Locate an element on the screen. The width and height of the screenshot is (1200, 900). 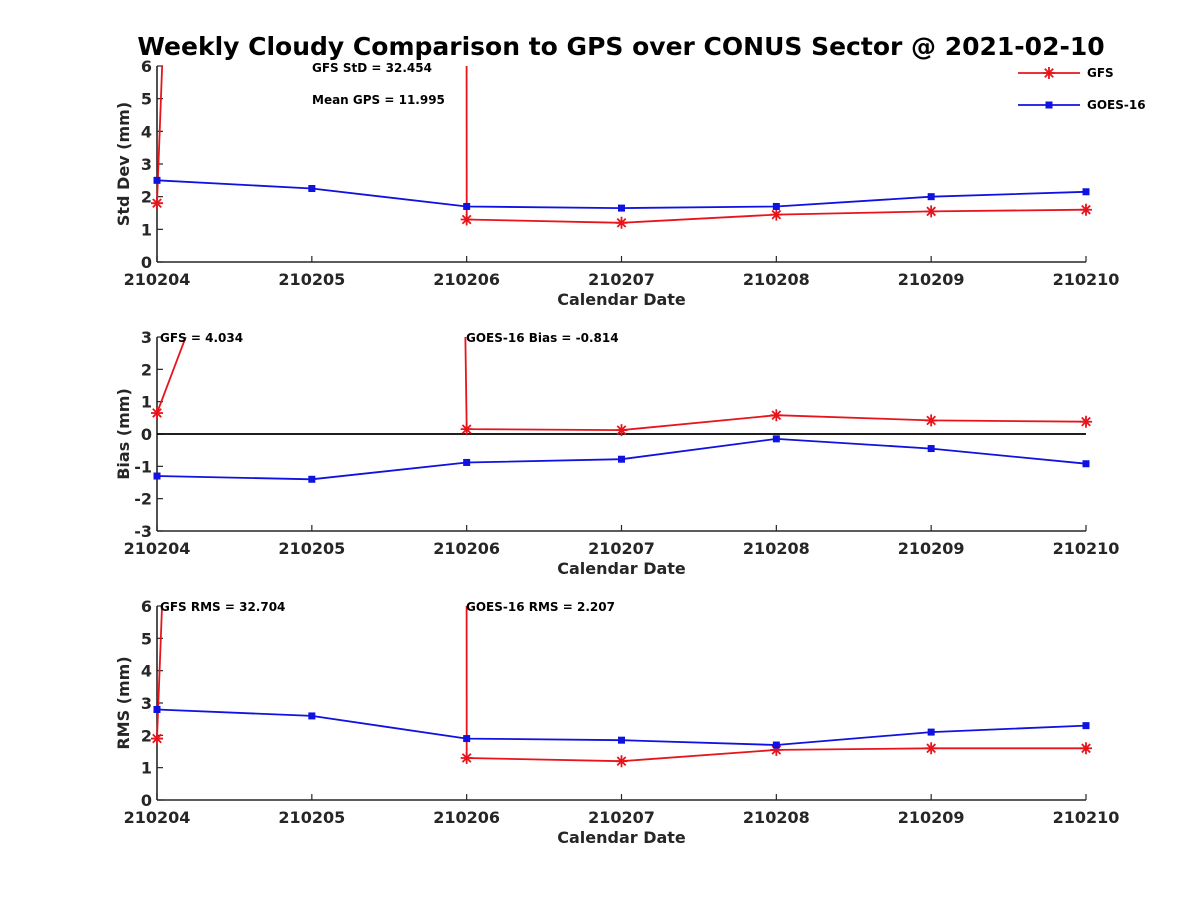
stat-annotation: GFS RMS = 32.704 is located at coordinates (222, 607).